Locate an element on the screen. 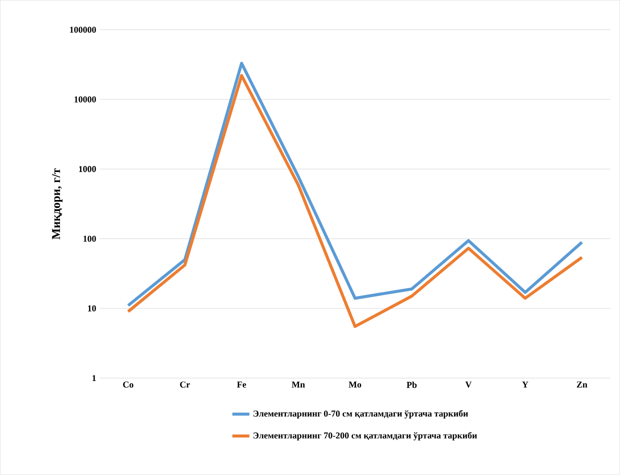 The image size is (620, 475). x-tick-label: Pb is located at coordinates (411, 385).